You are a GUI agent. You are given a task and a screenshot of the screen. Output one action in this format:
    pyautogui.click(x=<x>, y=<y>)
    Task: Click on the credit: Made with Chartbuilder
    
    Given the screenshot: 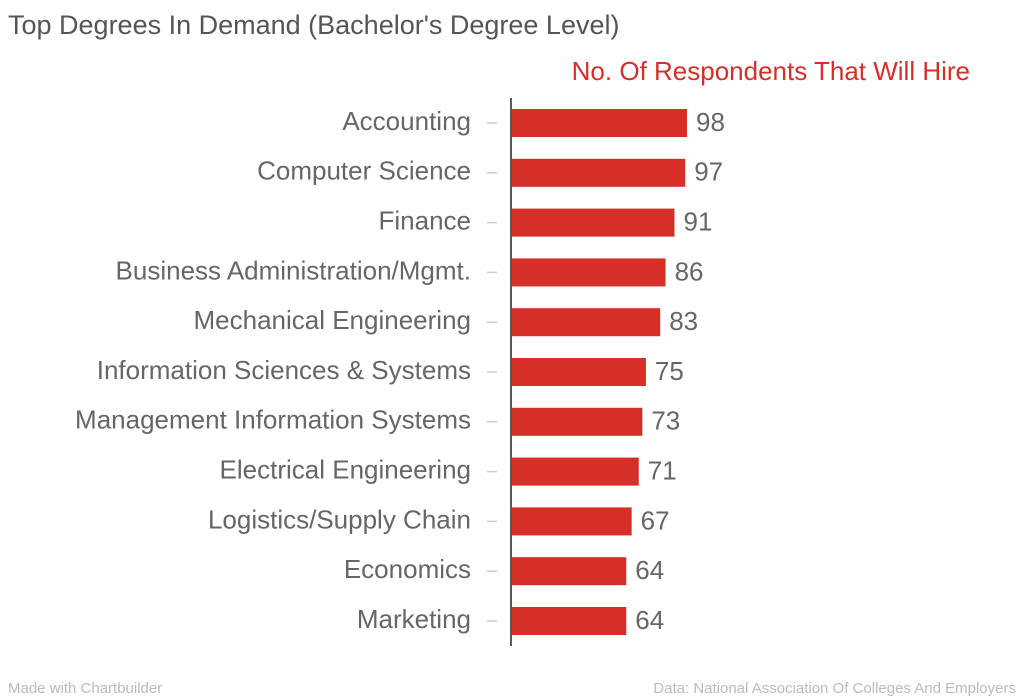 What is the action you would take?
    pyautogui.click(x=85, y=688)
    